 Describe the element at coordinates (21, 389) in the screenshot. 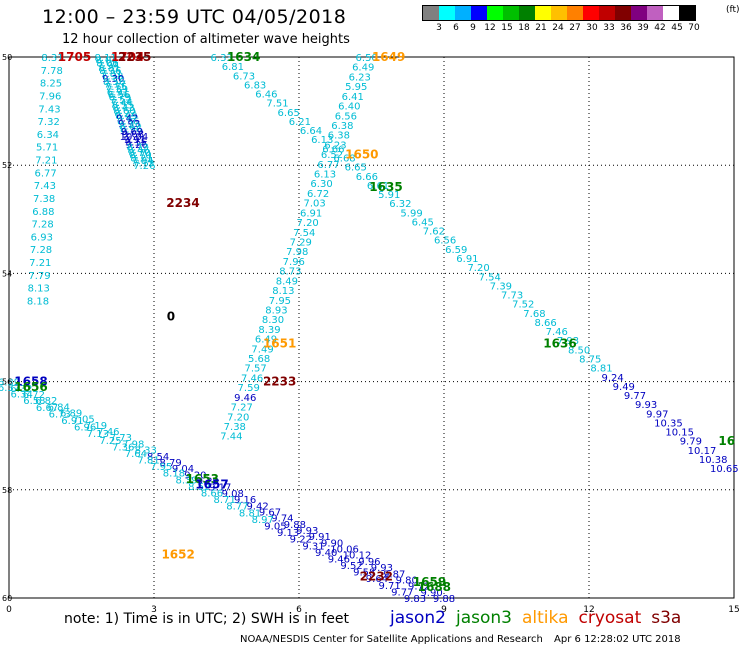

I see `swh-value: 6.32` at that location.